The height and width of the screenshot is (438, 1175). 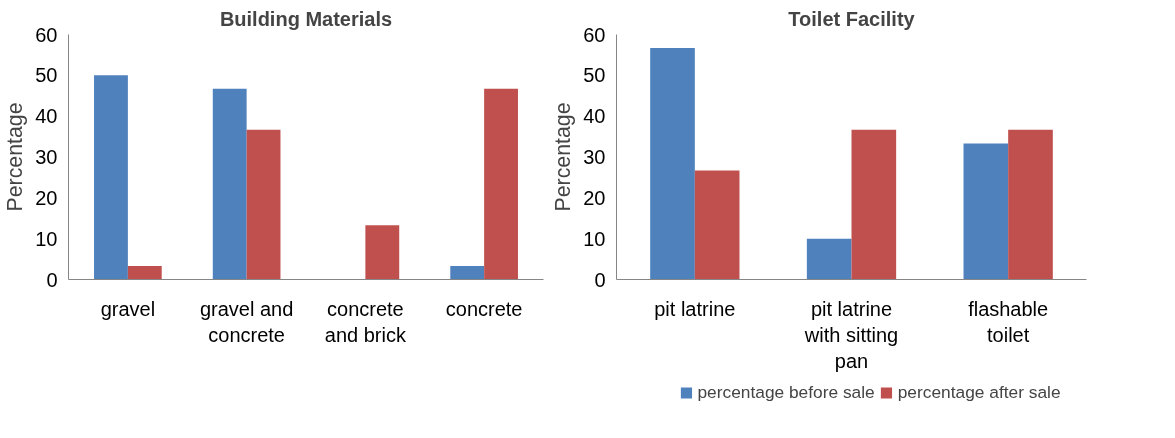 I want to click on x-tick-label: concrete and brick, so click(x=365, y=321).